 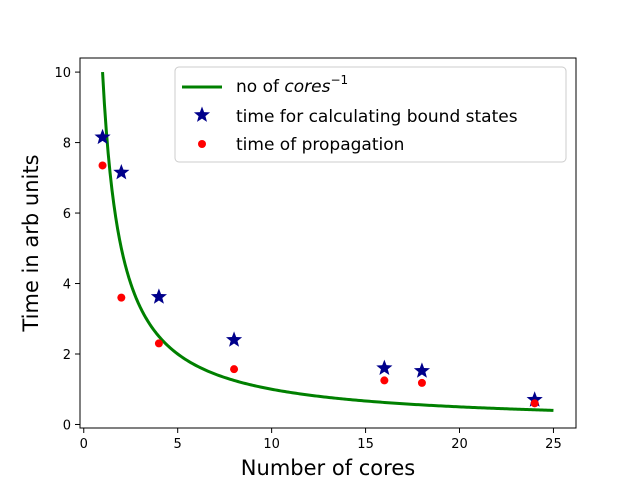 What do you see at coordinates (67, 355) in the screenshot?
I see `y-tick-label: 2` at bounding box center [67, 355].